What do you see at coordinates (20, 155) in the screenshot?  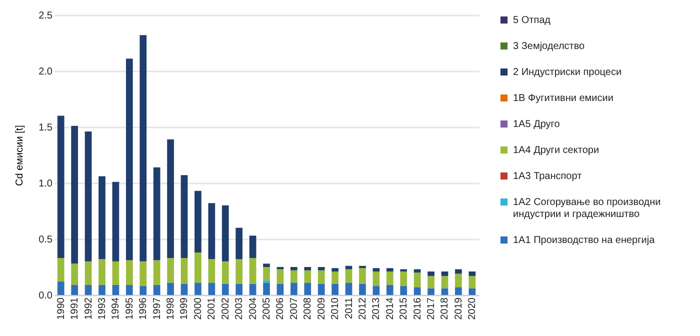 I see `y-axis-title: Cd емисии [t]` at bounding box center [20, 155].